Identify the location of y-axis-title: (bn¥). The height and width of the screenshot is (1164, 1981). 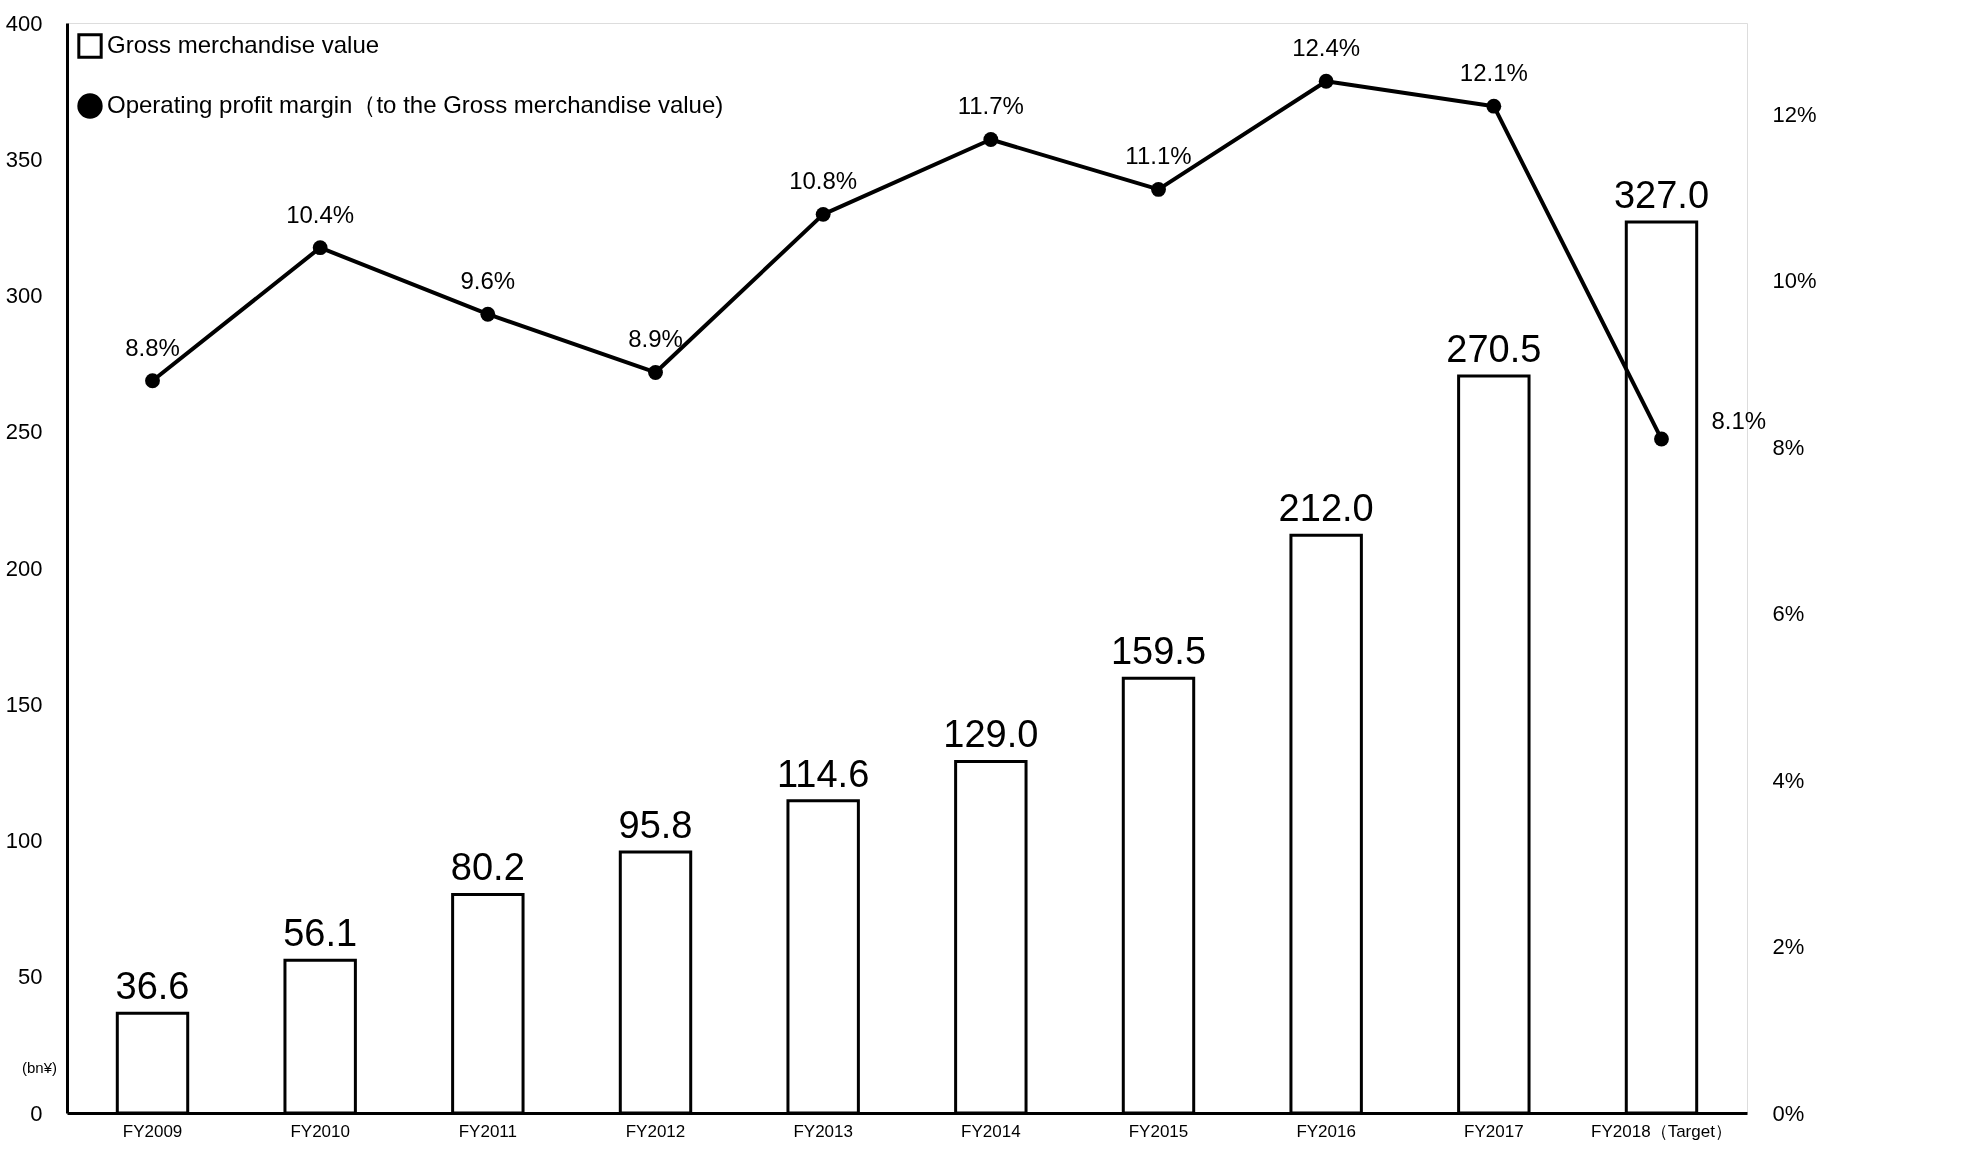
(39, 1067).